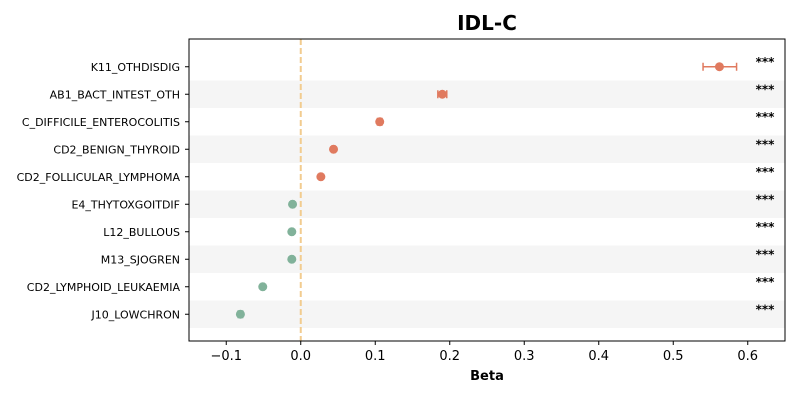 The width and height of the screenshot is (800, 400). I want to click on y-tick-label: K11_OTHDISDIG, so click(135, 67).